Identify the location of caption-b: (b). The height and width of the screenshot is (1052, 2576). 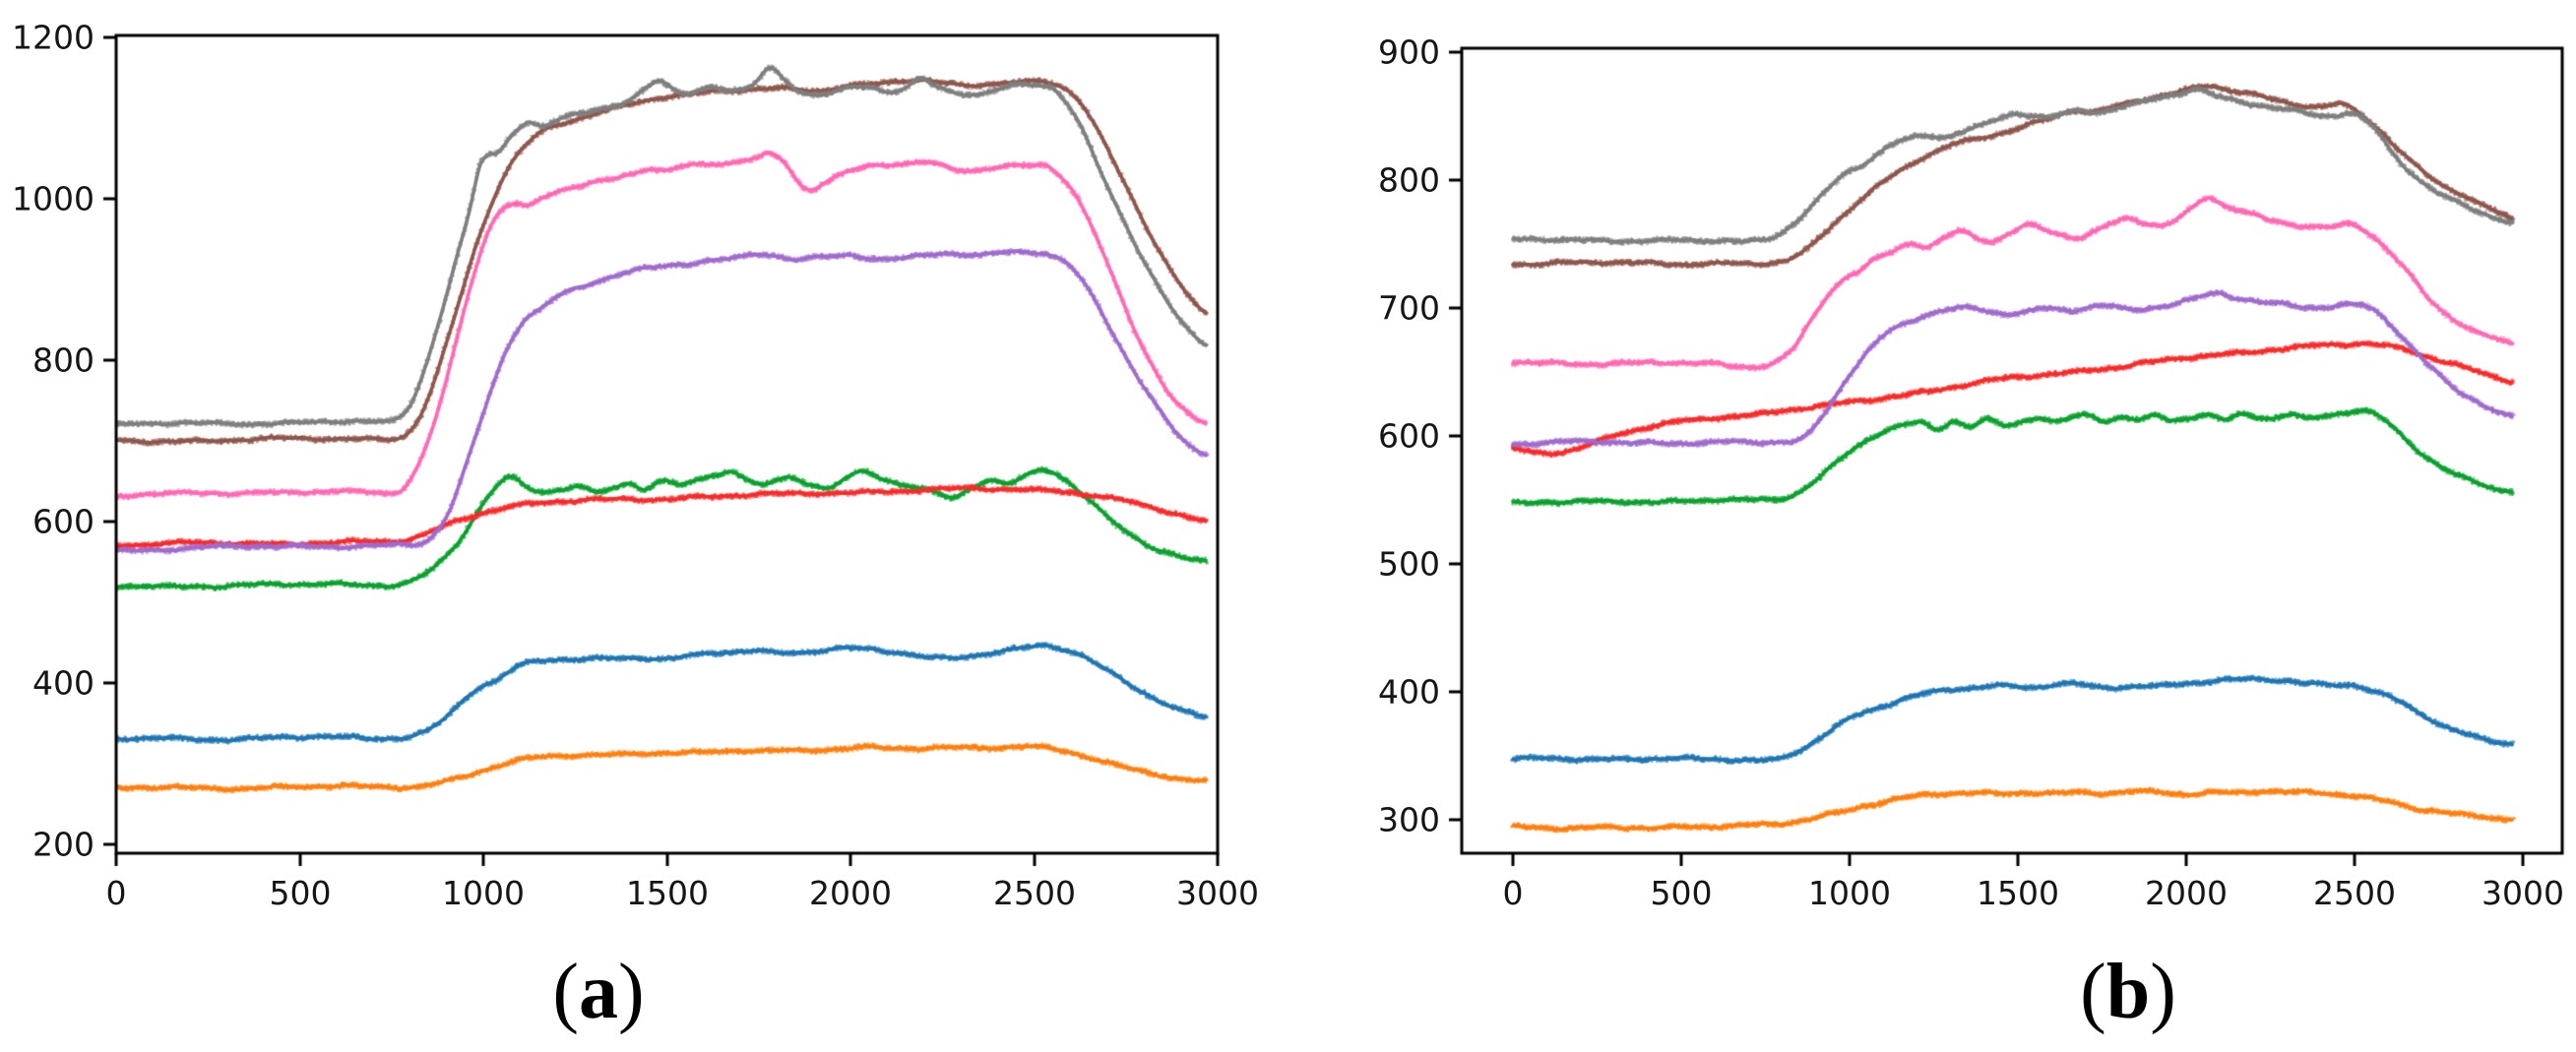
(2128, 992).